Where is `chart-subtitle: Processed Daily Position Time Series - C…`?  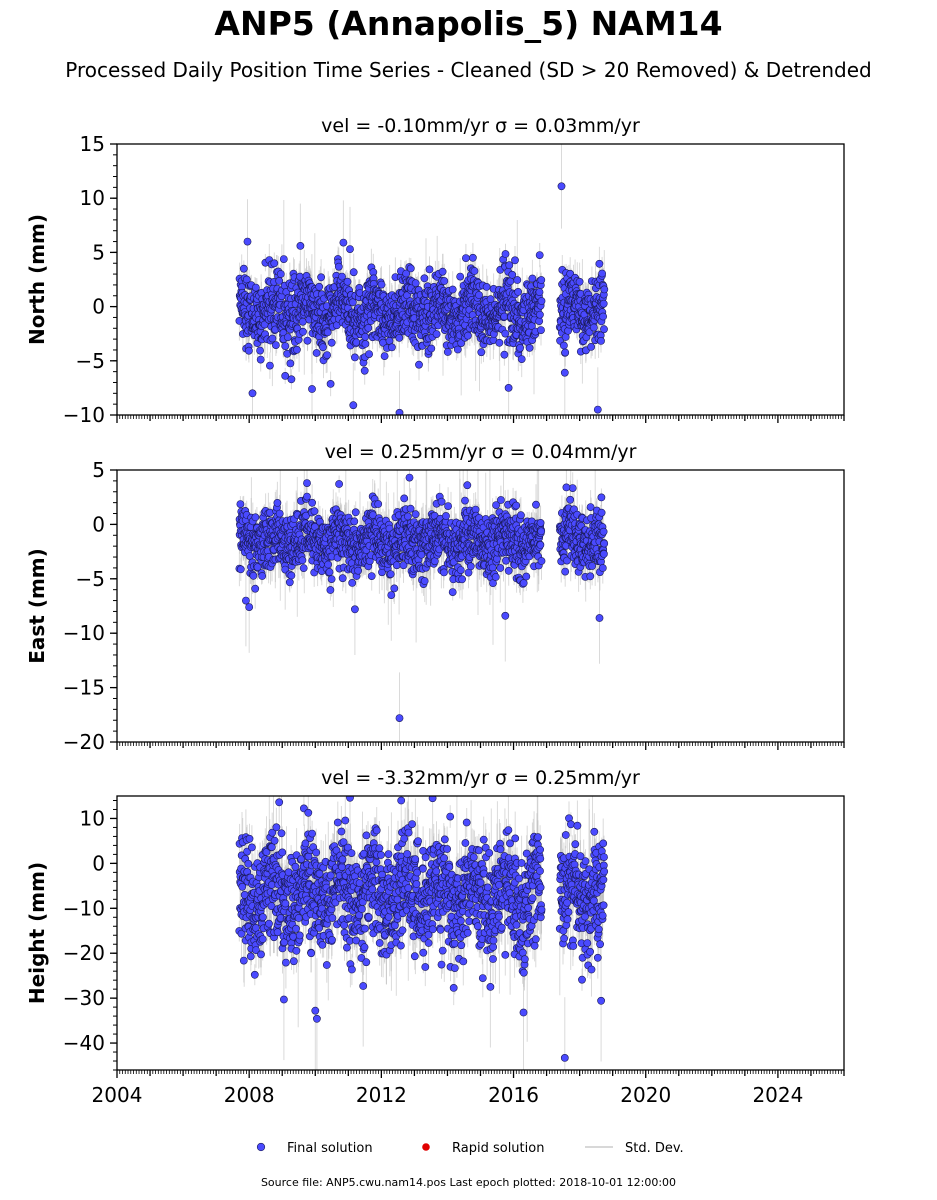
chart-subtitle: Processed Daily Position Time Series - C… is located at coordinates (468, 70).